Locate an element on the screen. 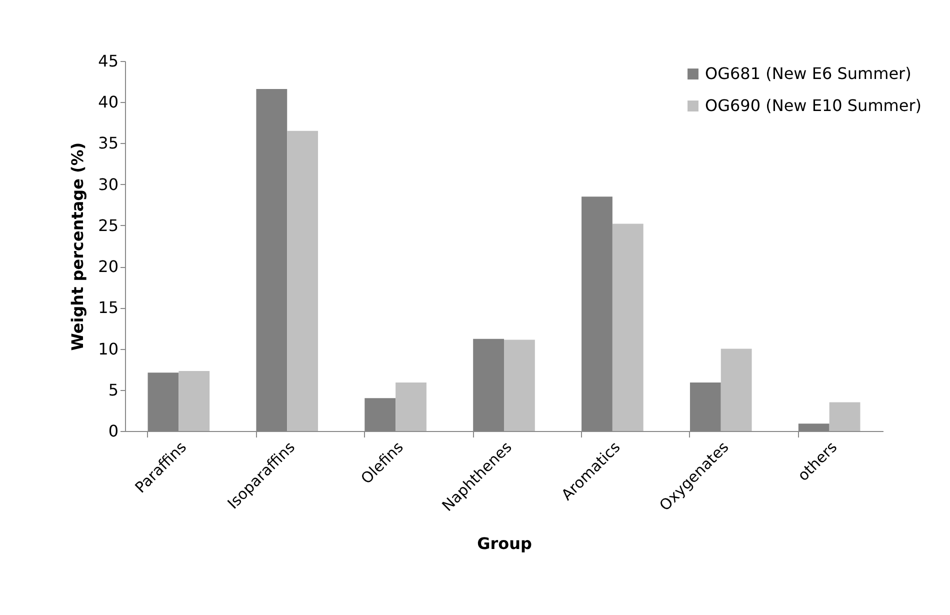 This screenshot has width=950, height=615. y-tick-label: 0 is located at coordinates (113, 431).